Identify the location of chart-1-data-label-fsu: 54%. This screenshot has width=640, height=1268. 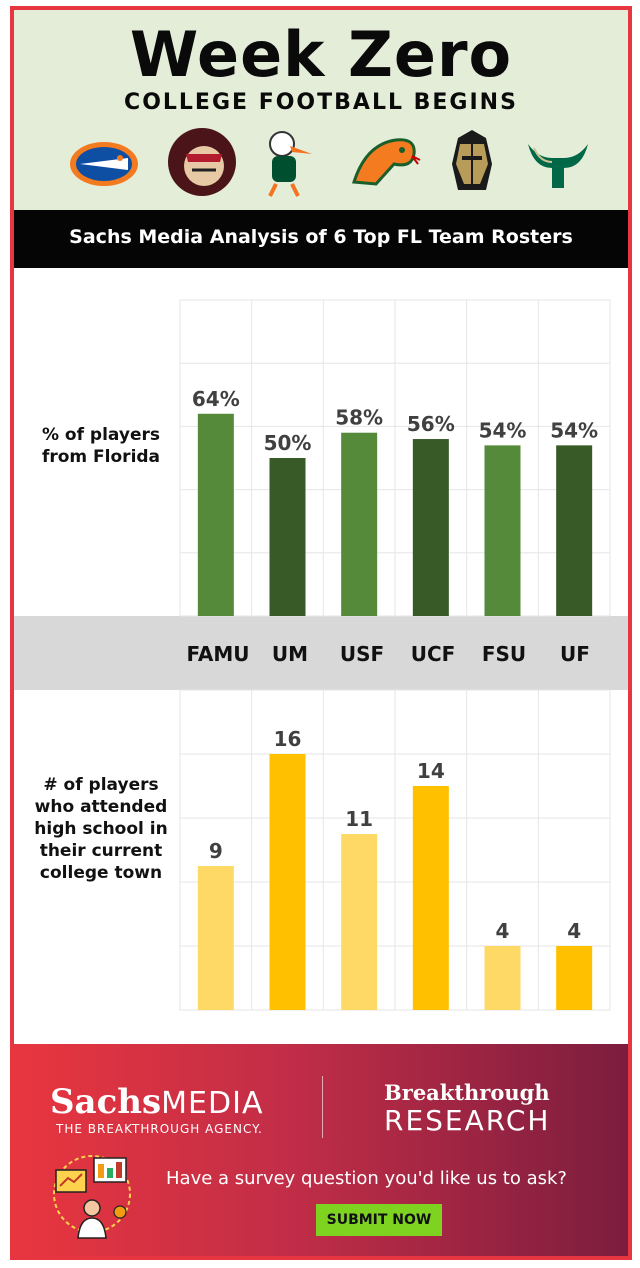
(503, 430).